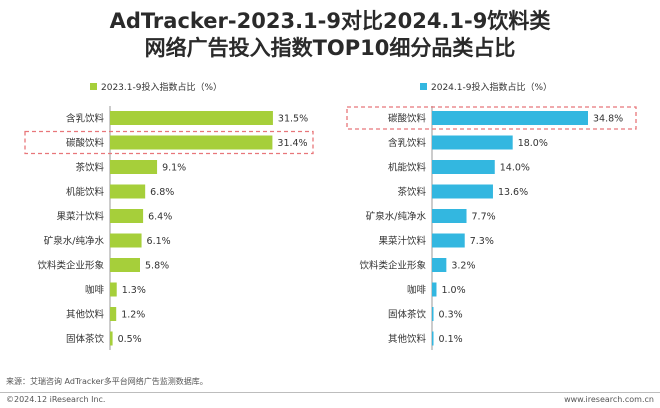 Image resolution: width=660 pixels, height=408 pixels. I want to click on right-category-label: 含乳饮料, so click(407, 143).